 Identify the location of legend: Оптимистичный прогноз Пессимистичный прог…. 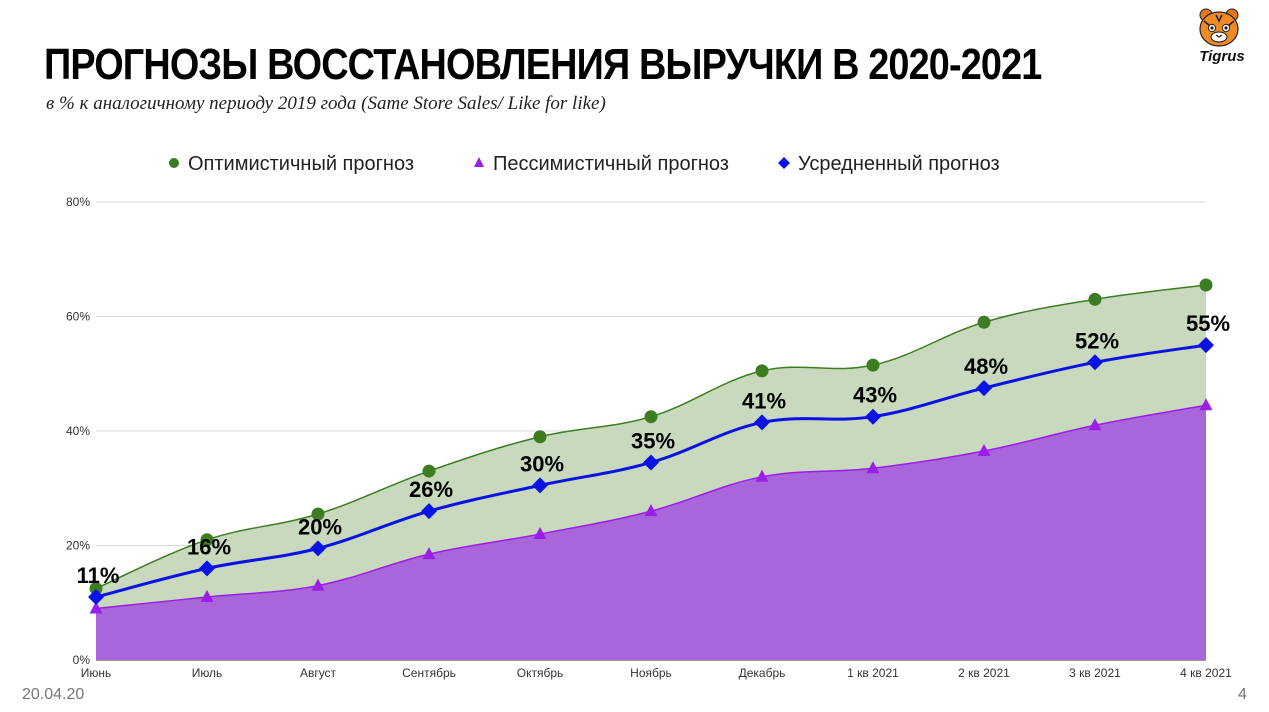
(584, 164).